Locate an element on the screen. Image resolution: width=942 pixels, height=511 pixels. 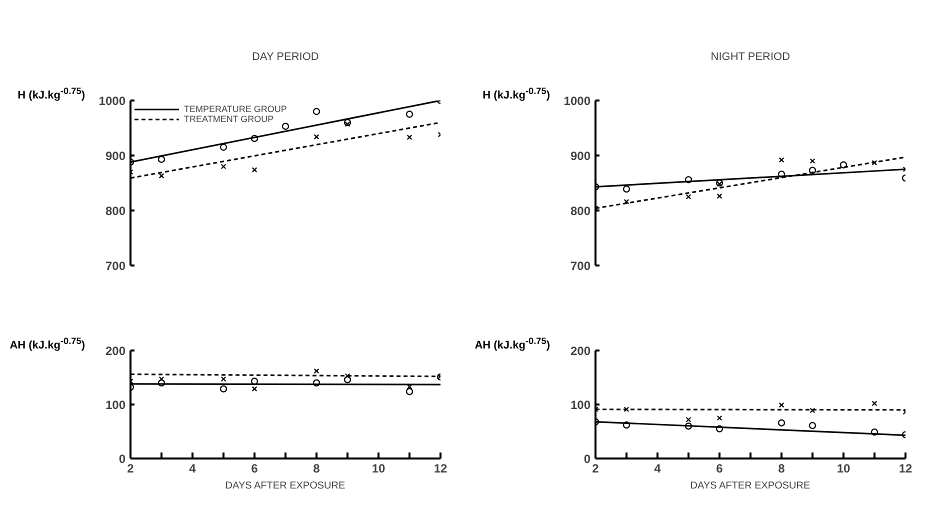
legend-label: TEMPERATURE GROUP is located at coordinates (235, 109).